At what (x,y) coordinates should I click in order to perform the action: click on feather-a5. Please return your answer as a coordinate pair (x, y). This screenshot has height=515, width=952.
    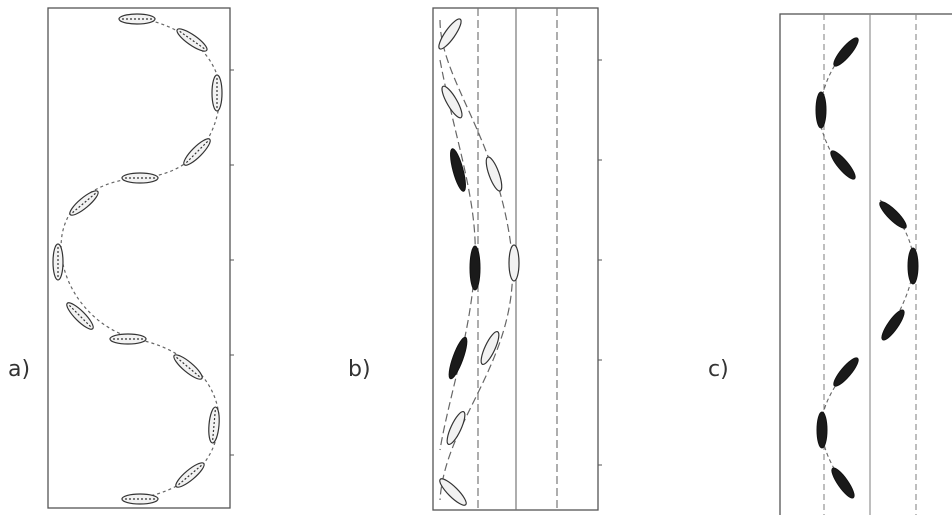
    Looking at the image, I should click on (140, 178).